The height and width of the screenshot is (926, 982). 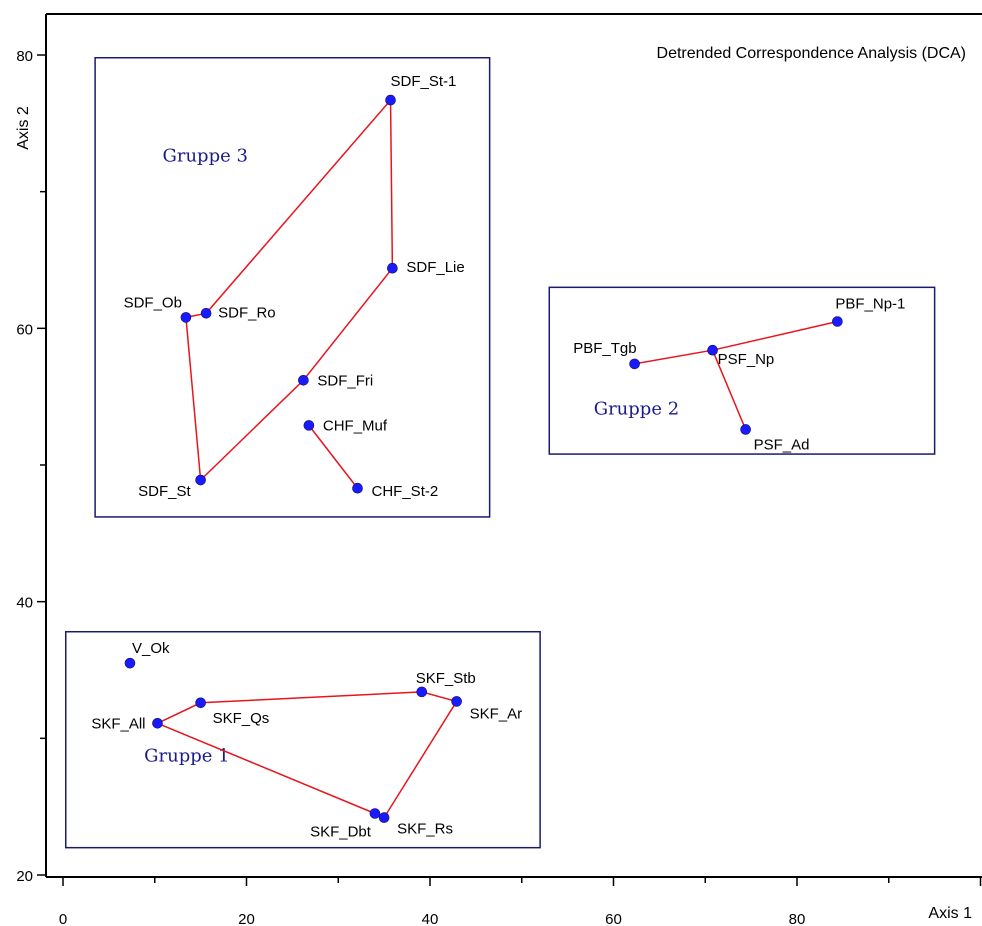 What do you see at coordinates (164, 491) in the screenshot?
I see `point-label: SDF_St` at bounding box center [164, 491].